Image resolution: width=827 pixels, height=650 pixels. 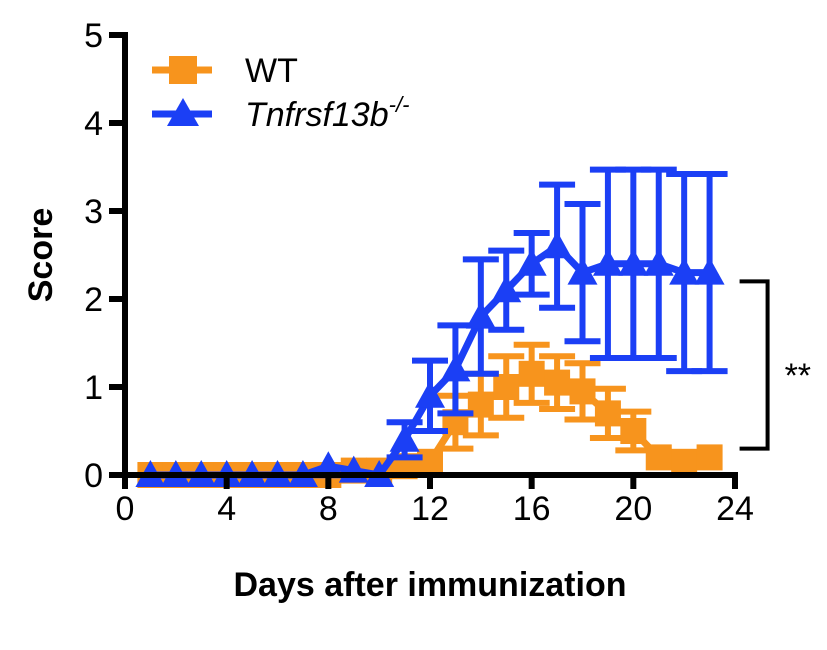 I want to click on x-tick-label: 24, so click(x=735, y=509).